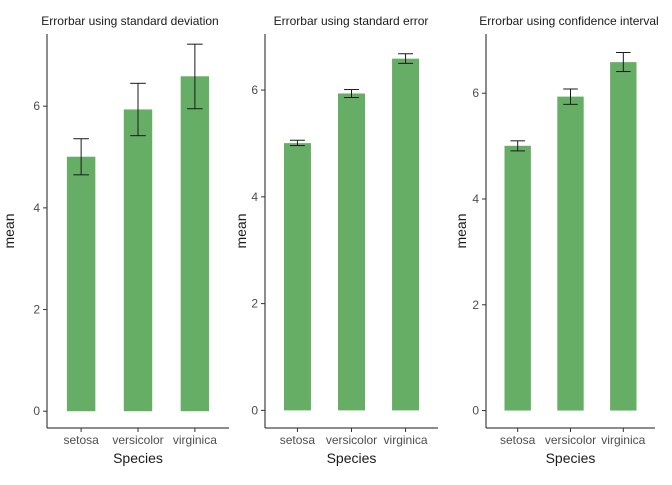 The width and height of the screenshot is (672, 485). Describe the element at coordinates (129, 21) in the screenshot. I see `chart-title: Errorbar using standard deviation` at that location.